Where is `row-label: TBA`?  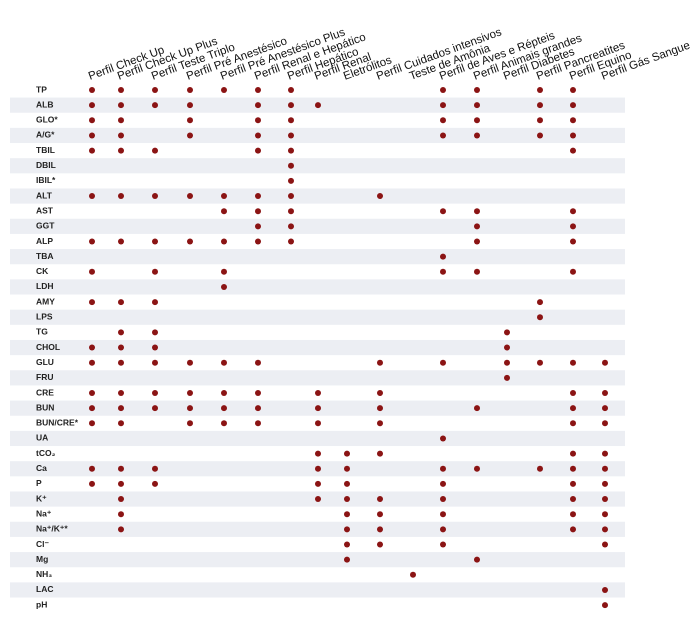 row-label: TBA is located at coordinates (44, 256).